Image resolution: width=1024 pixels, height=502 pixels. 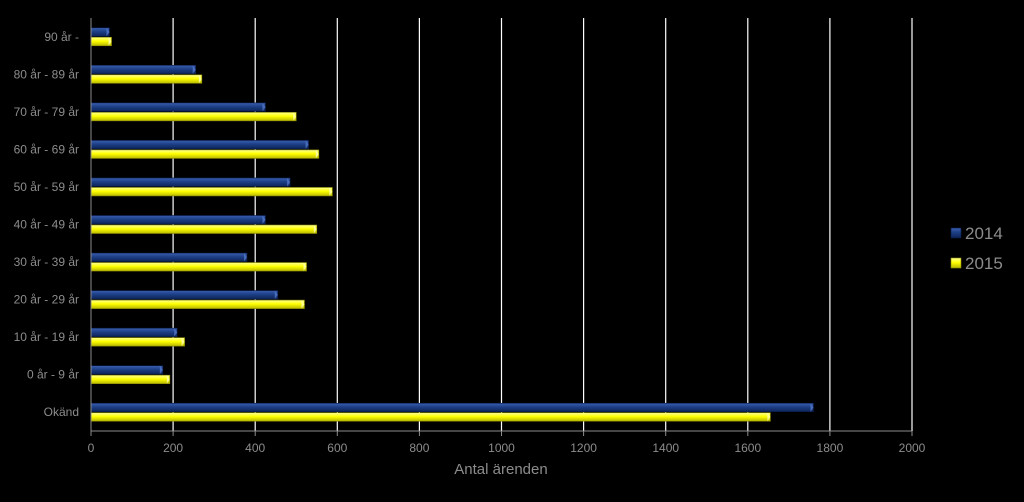 What do you see at coordinates (830, 448) in the screenshot?
I see `x-tick-label: 1800` at bounding box center [830, 448].